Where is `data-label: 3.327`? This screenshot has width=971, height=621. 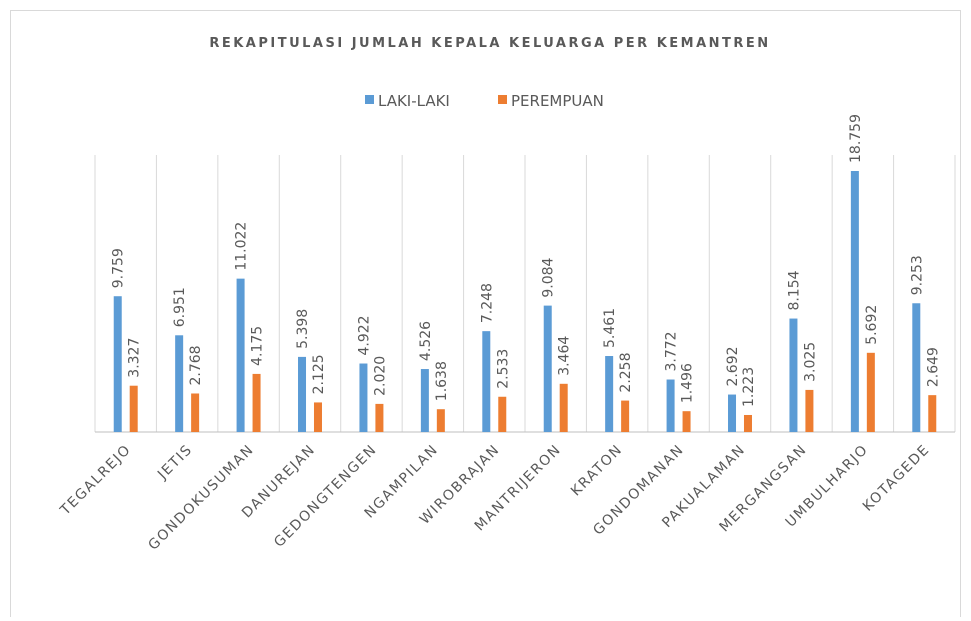 data-label: 3.327 is located at coordinates (135, 358).